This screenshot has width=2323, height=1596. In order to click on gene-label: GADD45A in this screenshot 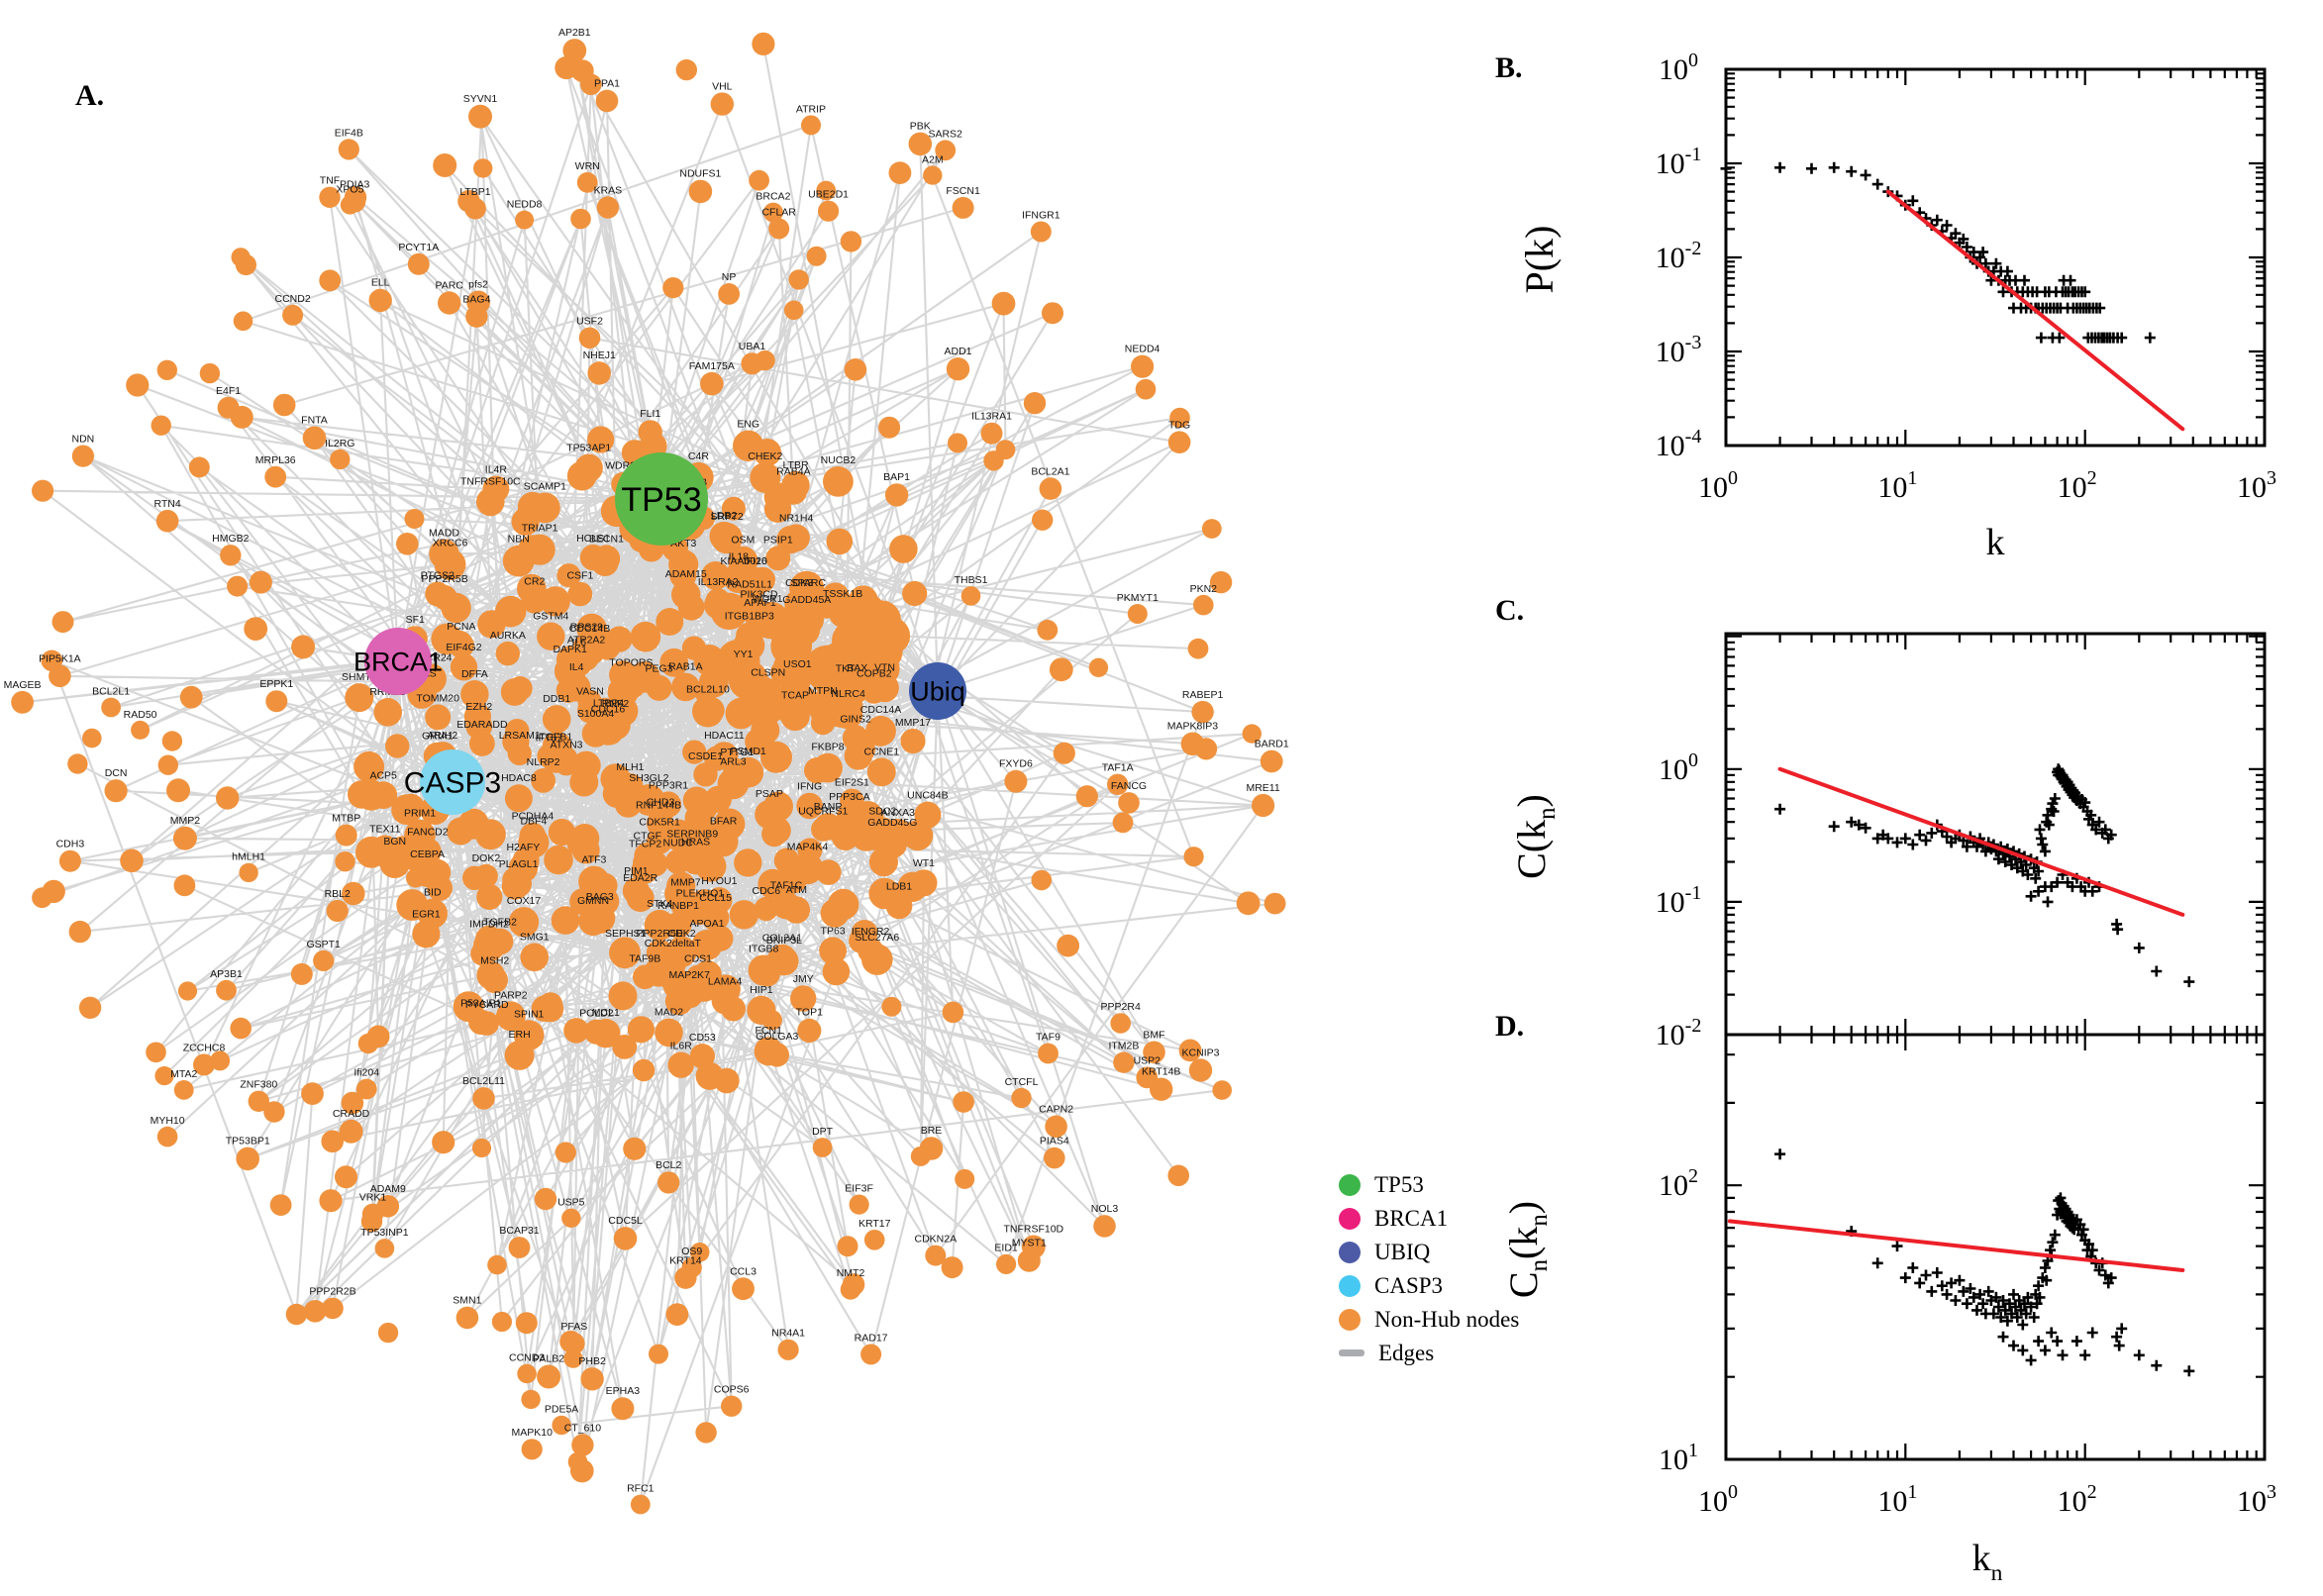, I will do `click(807, 600)`.